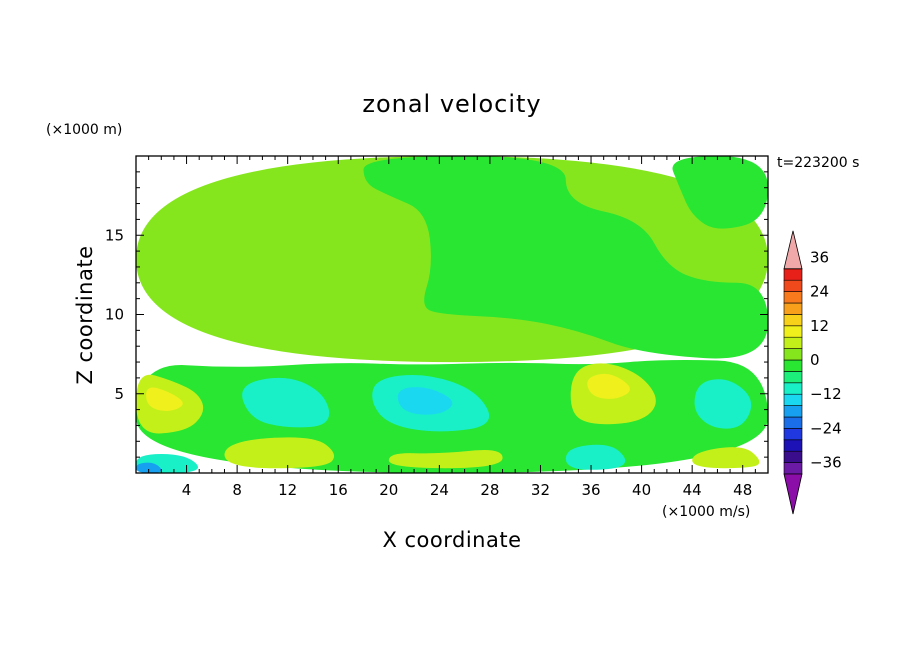 The height and width of the screenshot is (654, 904). I want to click on y-axis-title: Z coordinate, so click(85, 314).